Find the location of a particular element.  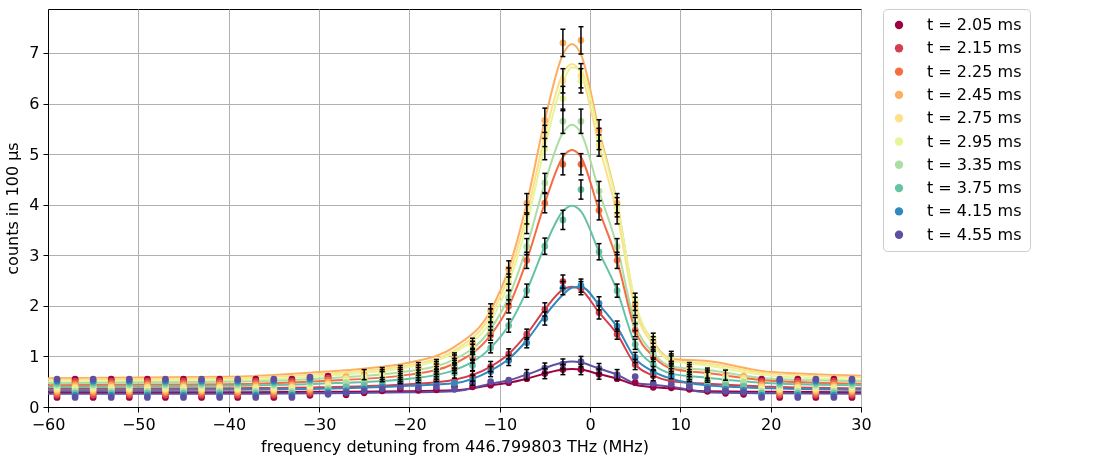

legend-label: t = 2.25 ms is located at coordinates (974, 71).